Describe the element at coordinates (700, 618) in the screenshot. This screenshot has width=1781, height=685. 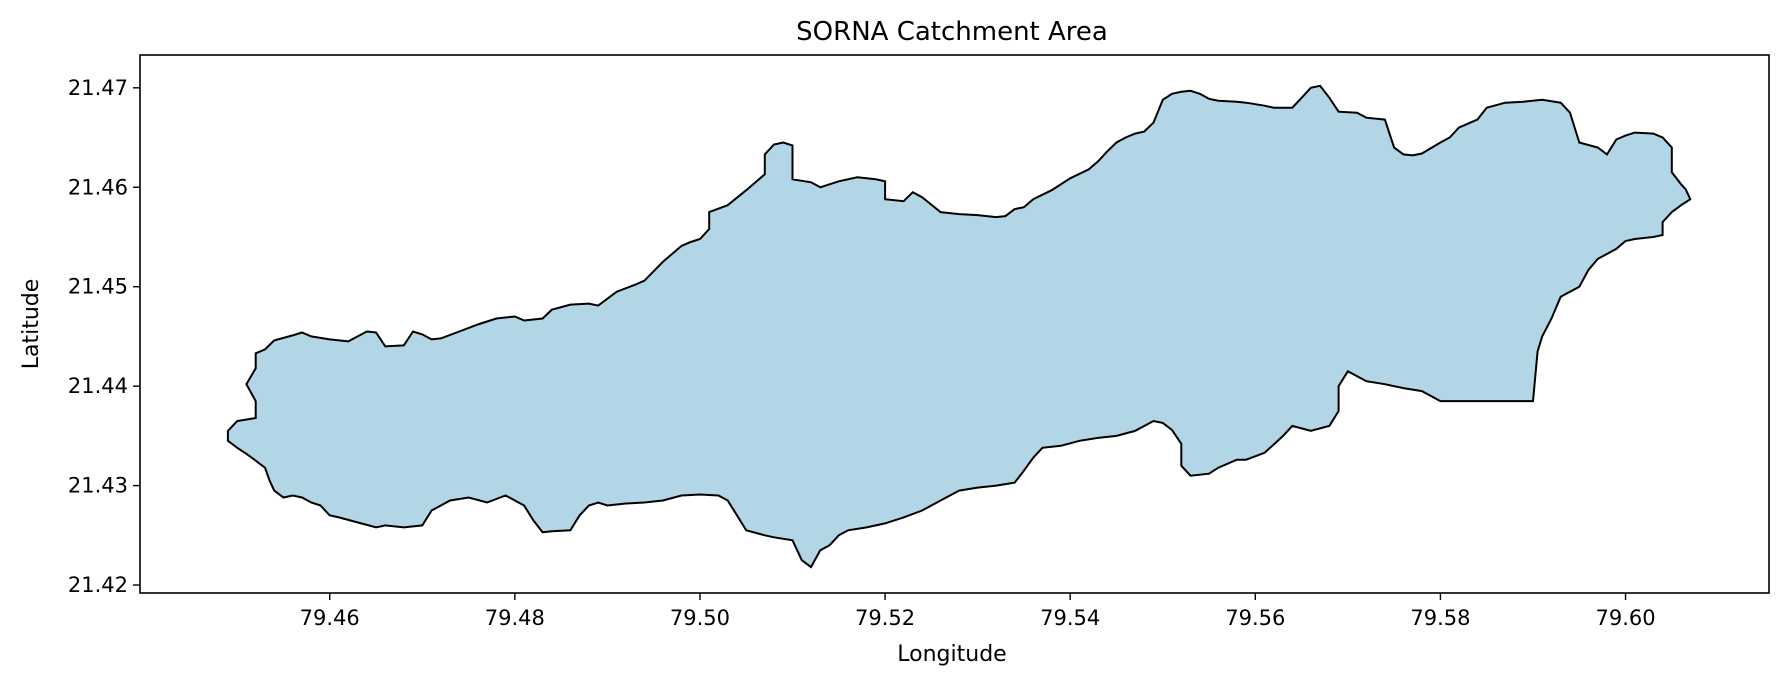
I see `x-tick-label: 79.50` at that location.